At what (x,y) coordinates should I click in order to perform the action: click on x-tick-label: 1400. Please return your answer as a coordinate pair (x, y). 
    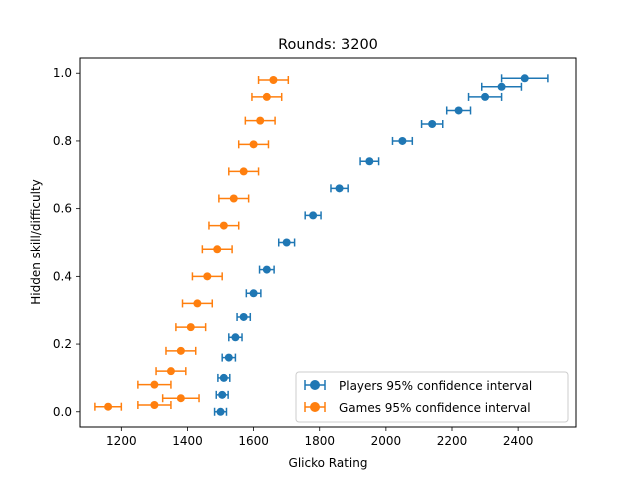
    Looking at the image, I should click on (187, 441).